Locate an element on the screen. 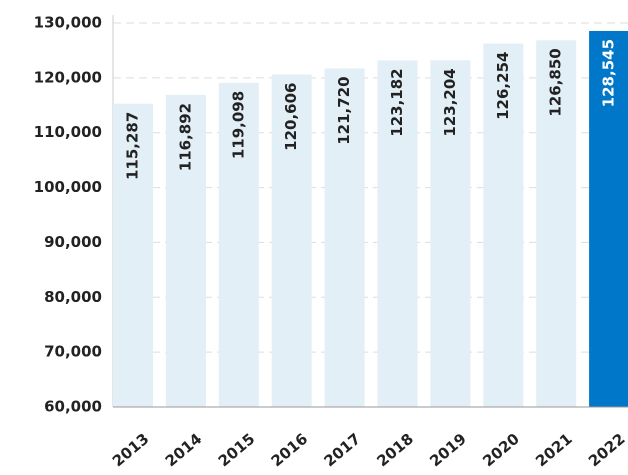  x-tick-label: 2013 is located at coordinates (131, 450).